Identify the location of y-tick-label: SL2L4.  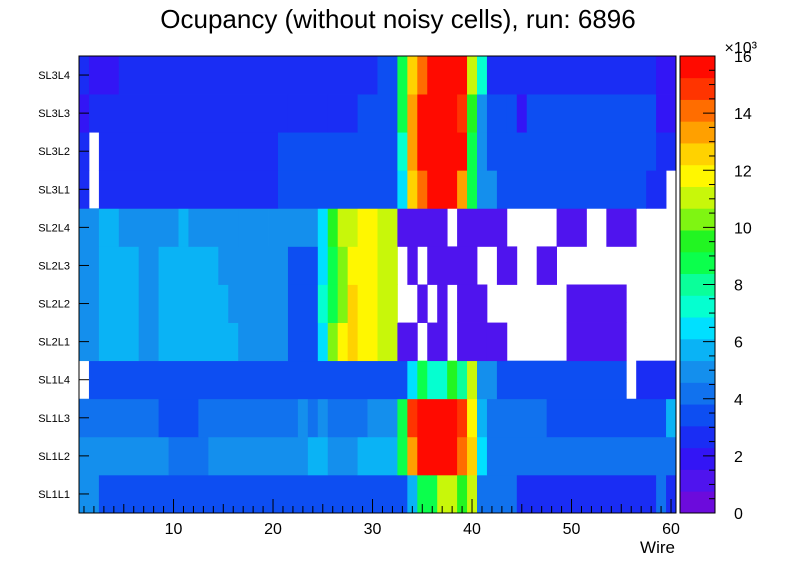
(54, 228).